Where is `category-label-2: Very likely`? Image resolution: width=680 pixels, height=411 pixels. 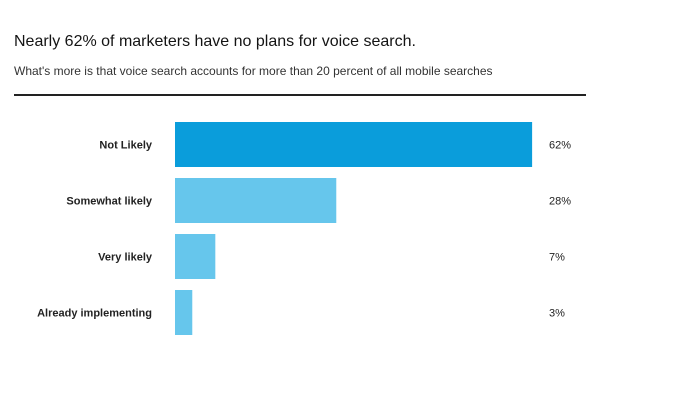 category-label-2: Very likely is located at coordinates (125, 258).